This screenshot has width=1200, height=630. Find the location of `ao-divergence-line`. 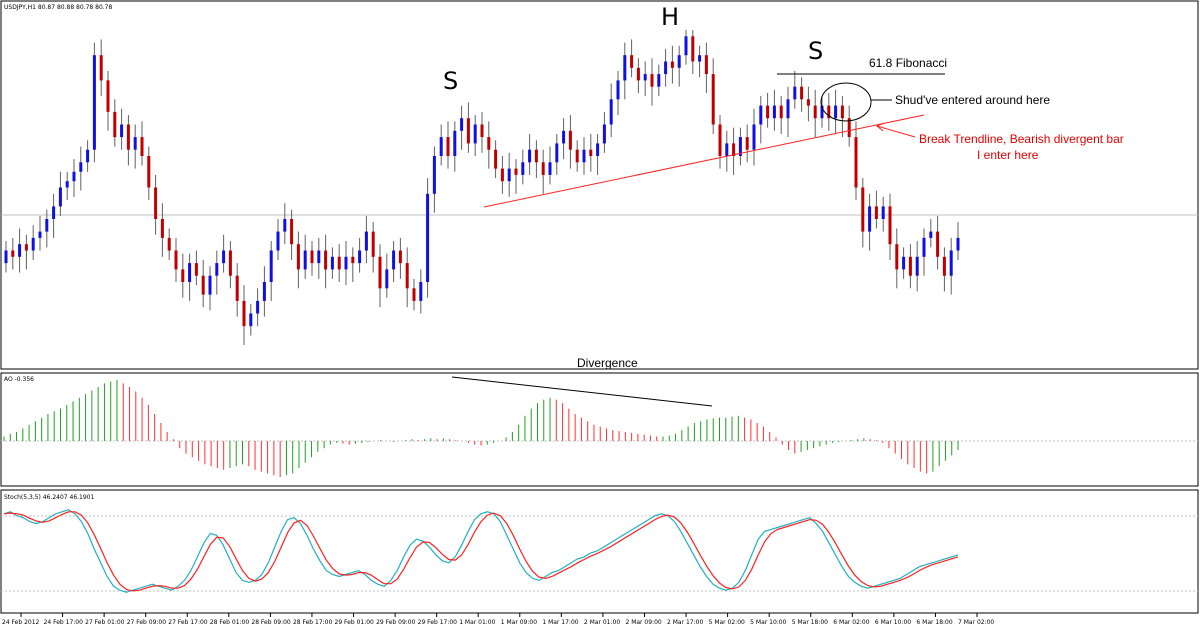

ao-divergence-line is located at coordinates (582, 391).